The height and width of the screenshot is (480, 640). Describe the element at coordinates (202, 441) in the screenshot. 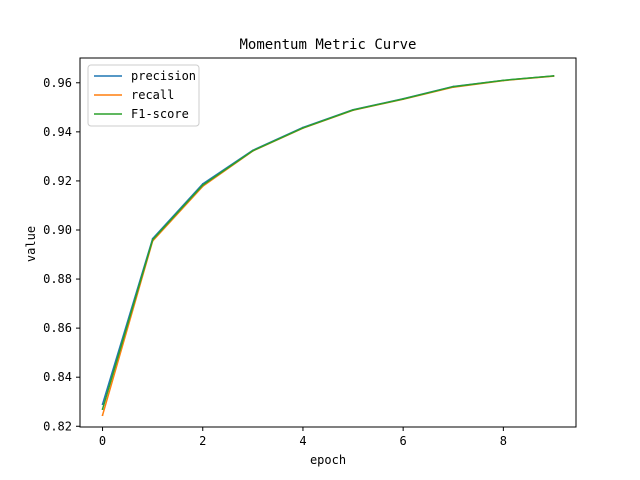

I see `x-tick-label: 2` at that location.